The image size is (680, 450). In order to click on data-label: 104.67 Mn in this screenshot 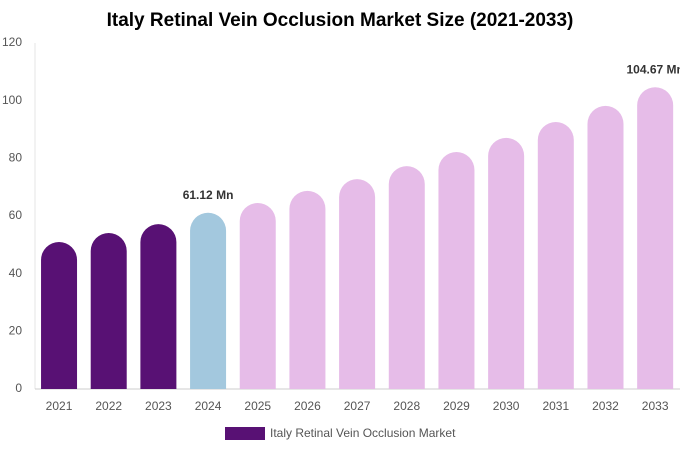, I will do `click(653, 69)`.